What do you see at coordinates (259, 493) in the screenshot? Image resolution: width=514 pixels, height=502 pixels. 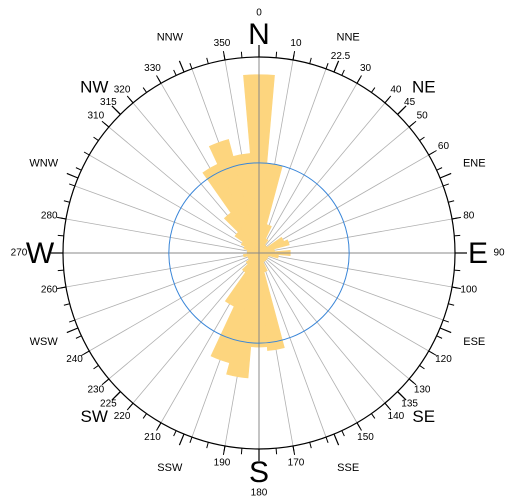 I see `angle-label: 180` at bounding box center [259, 493].